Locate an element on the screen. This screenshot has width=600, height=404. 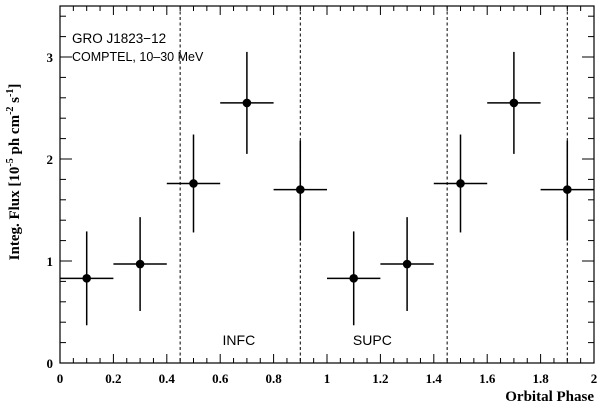
x-tick-label: 1.2 is located at coordinates (380, 378).